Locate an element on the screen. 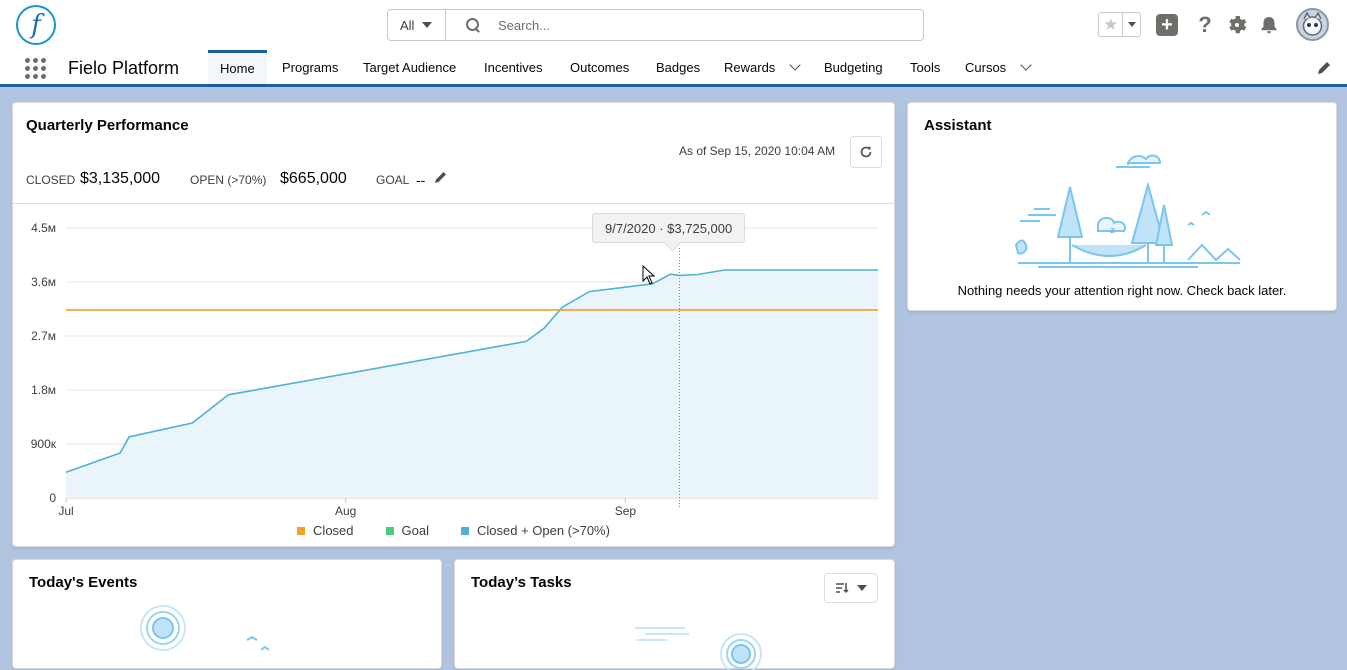 The width and height of the screenshot is (1347, 670). refresh-button is located at coordinates (866, 152).